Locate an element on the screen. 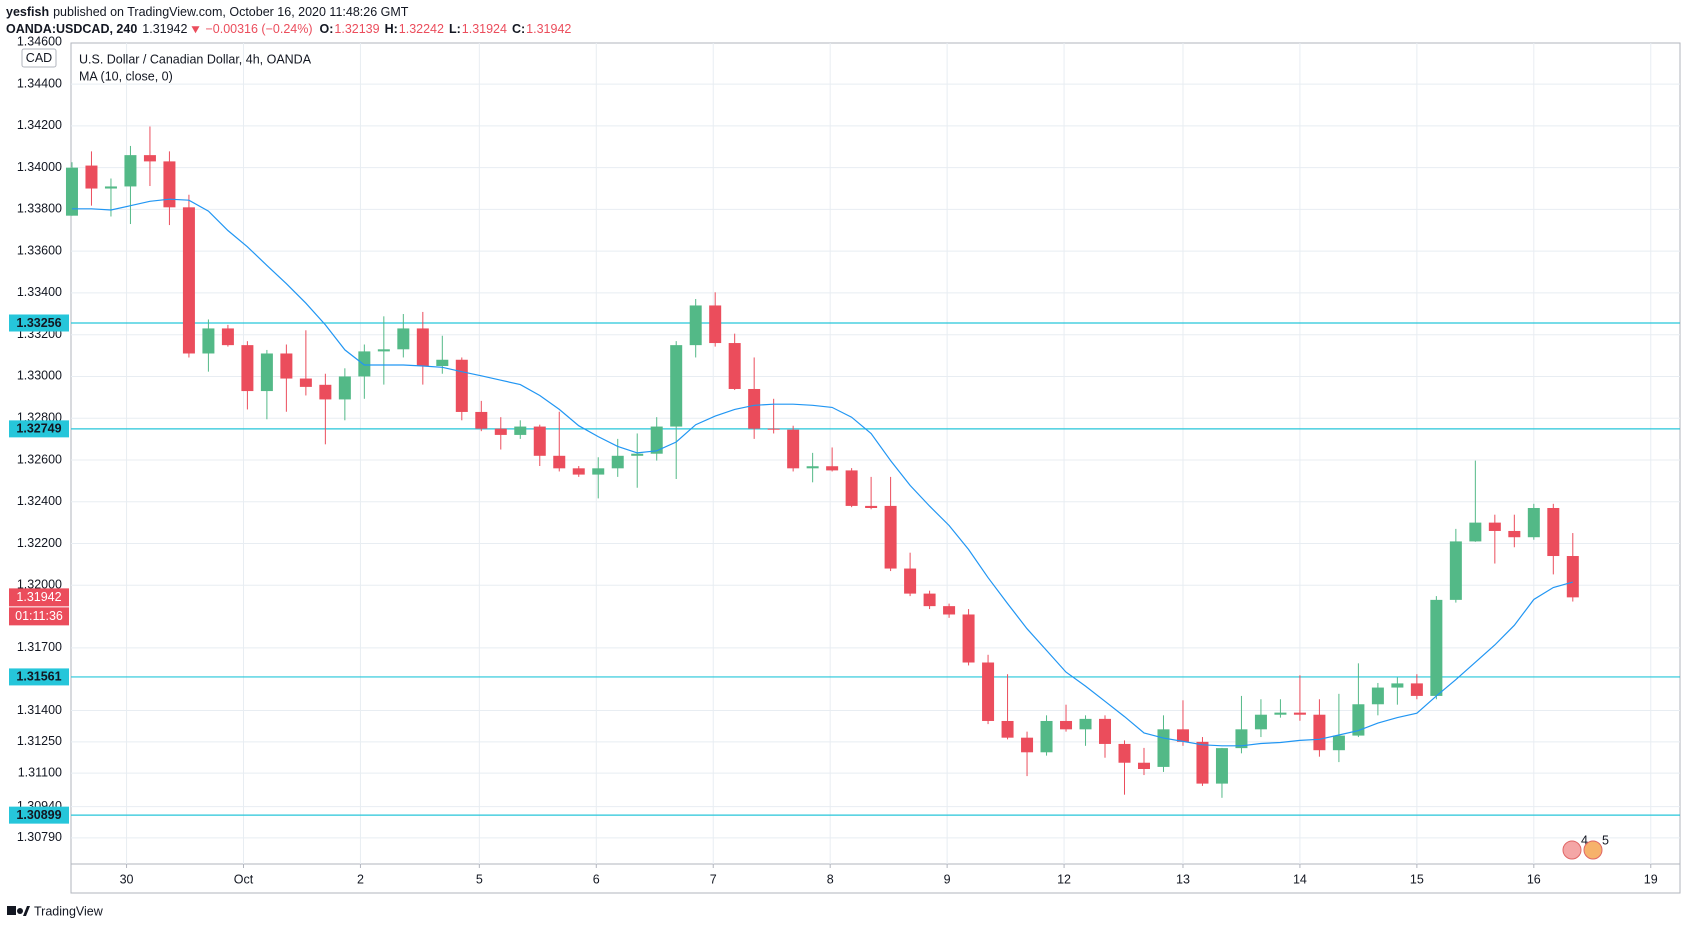  x-tick-label: 5 is located at coordinates (479, 879).